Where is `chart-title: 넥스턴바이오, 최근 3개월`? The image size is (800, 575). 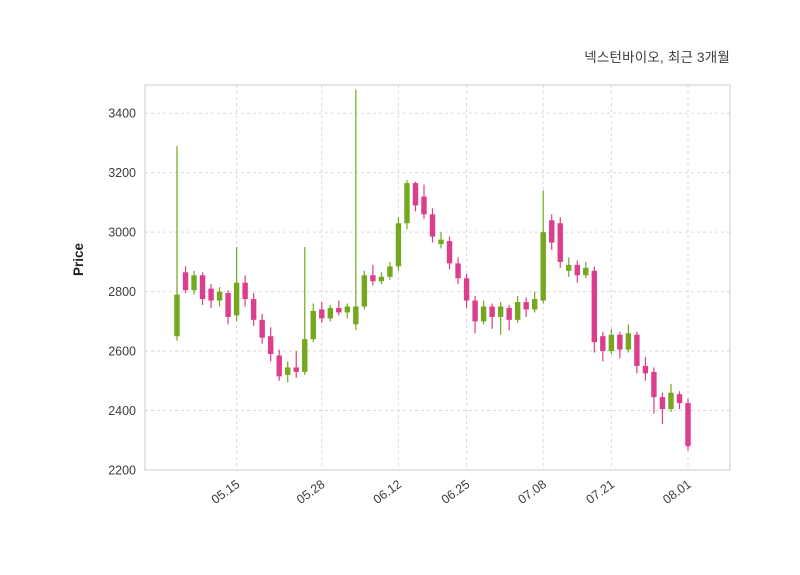 chart-title: 넥스턴바이오, 최근 3개월 is located at coordinates (657, 57).